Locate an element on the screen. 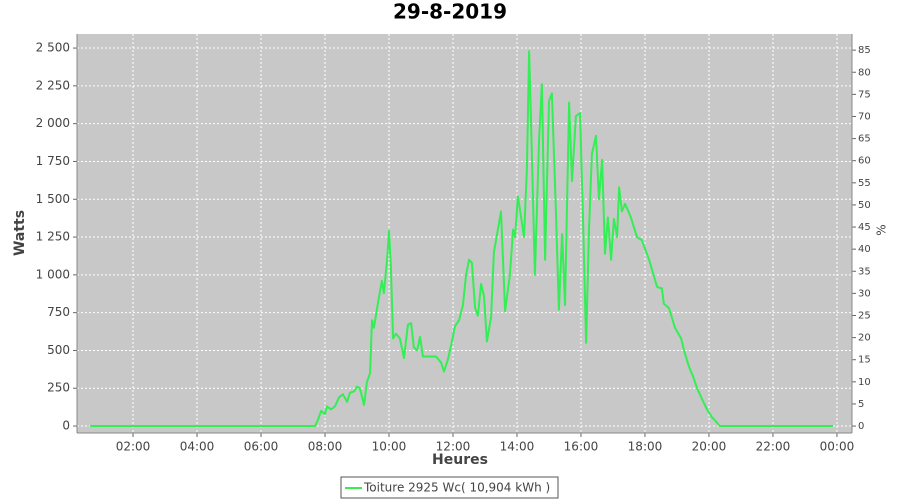 This screenshot has width=900, height=500. y2-tick-label: 10 is located at coordinates (864, 382).